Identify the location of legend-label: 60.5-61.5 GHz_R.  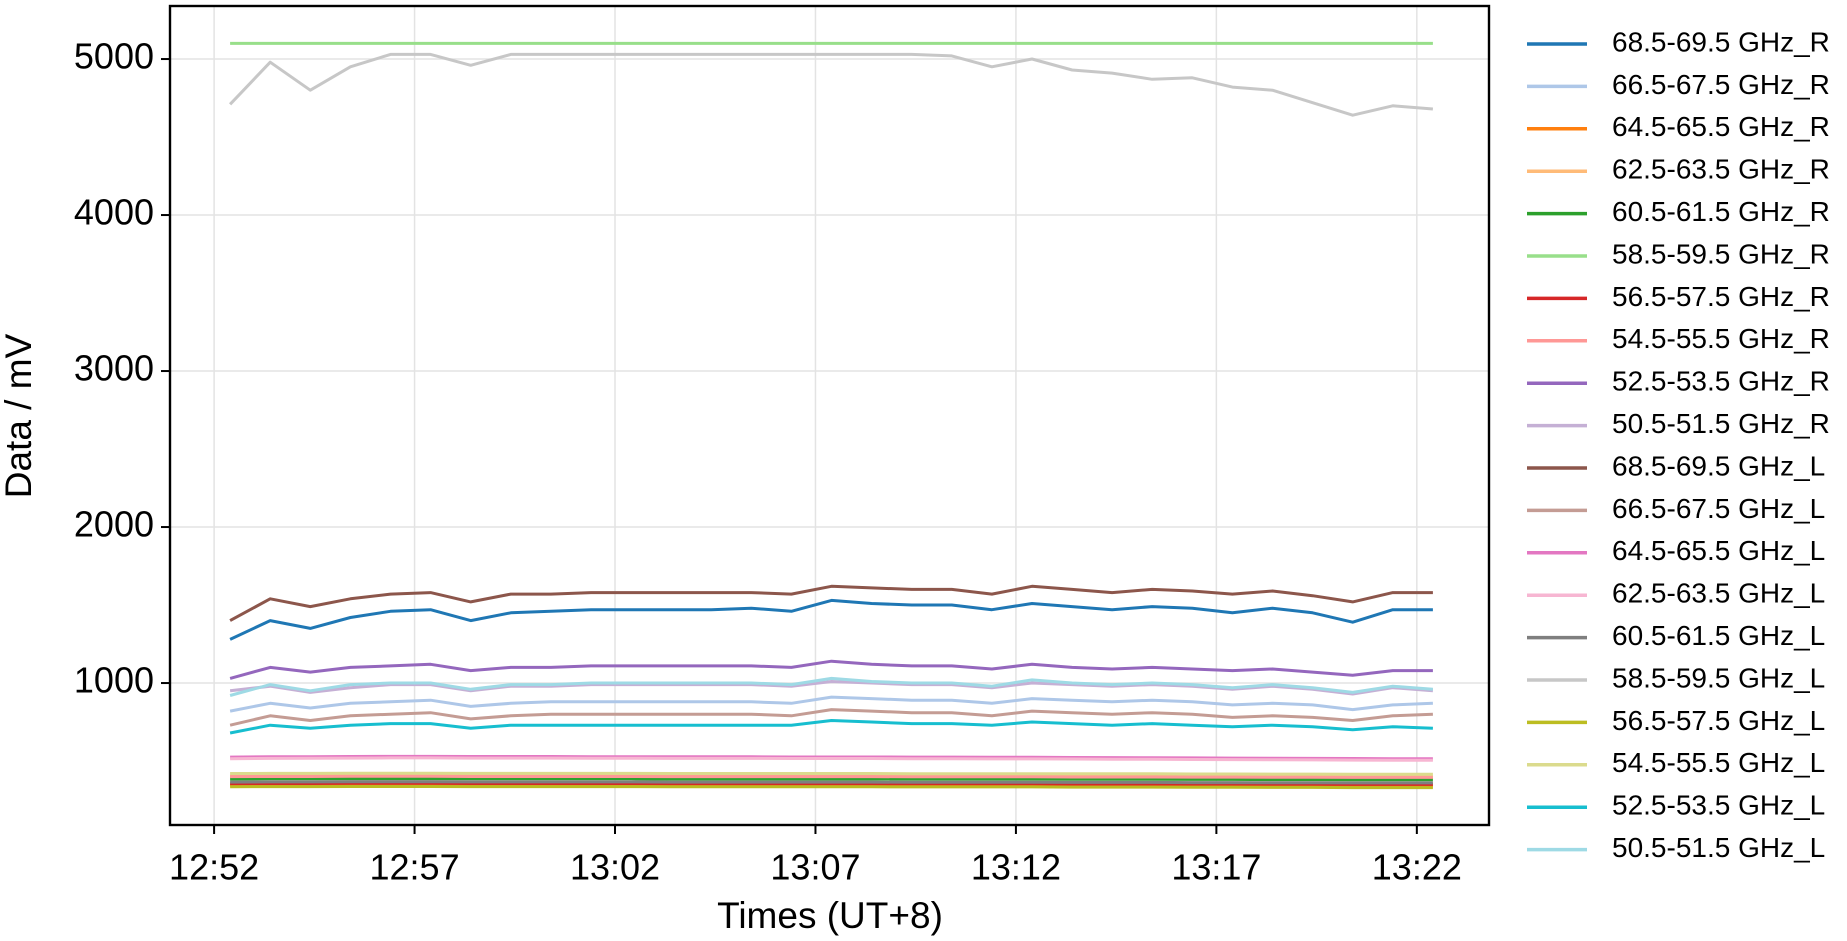
(1721, 211).